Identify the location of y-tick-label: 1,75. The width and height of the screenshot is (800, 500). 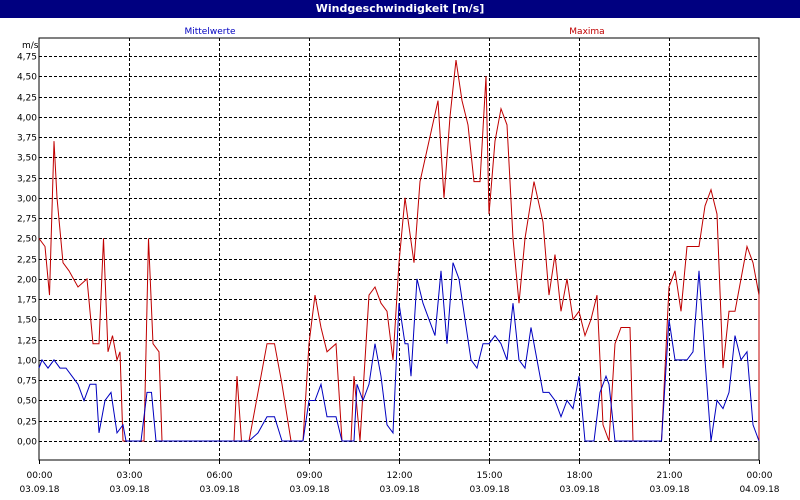
(27, 301).